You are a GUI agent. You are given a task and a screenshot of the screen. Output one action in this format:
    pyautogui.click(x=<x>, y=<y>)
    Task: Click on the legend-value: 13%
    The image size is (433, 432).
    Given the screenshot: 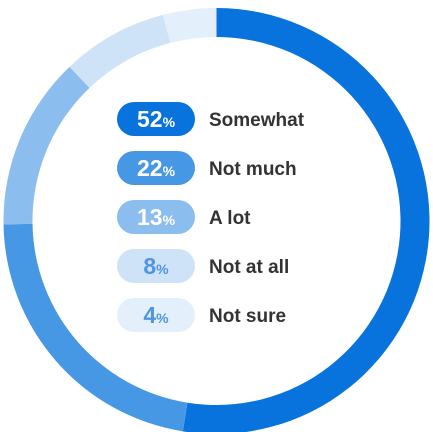 What is the action you would take?
    pyautogui.click(x=156, y=217)
    